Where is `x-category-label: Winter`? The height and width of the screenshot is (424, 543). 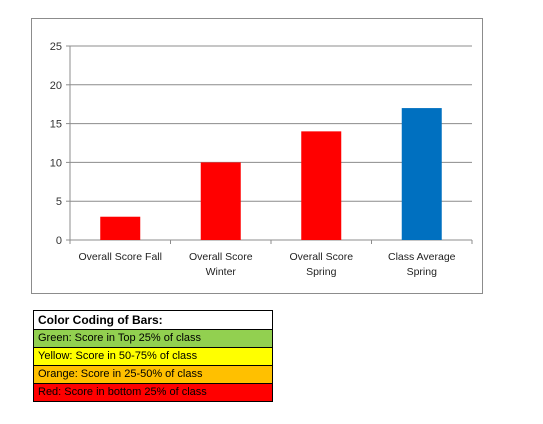 x-category-label: Winter is located at coordinates (221, 272).